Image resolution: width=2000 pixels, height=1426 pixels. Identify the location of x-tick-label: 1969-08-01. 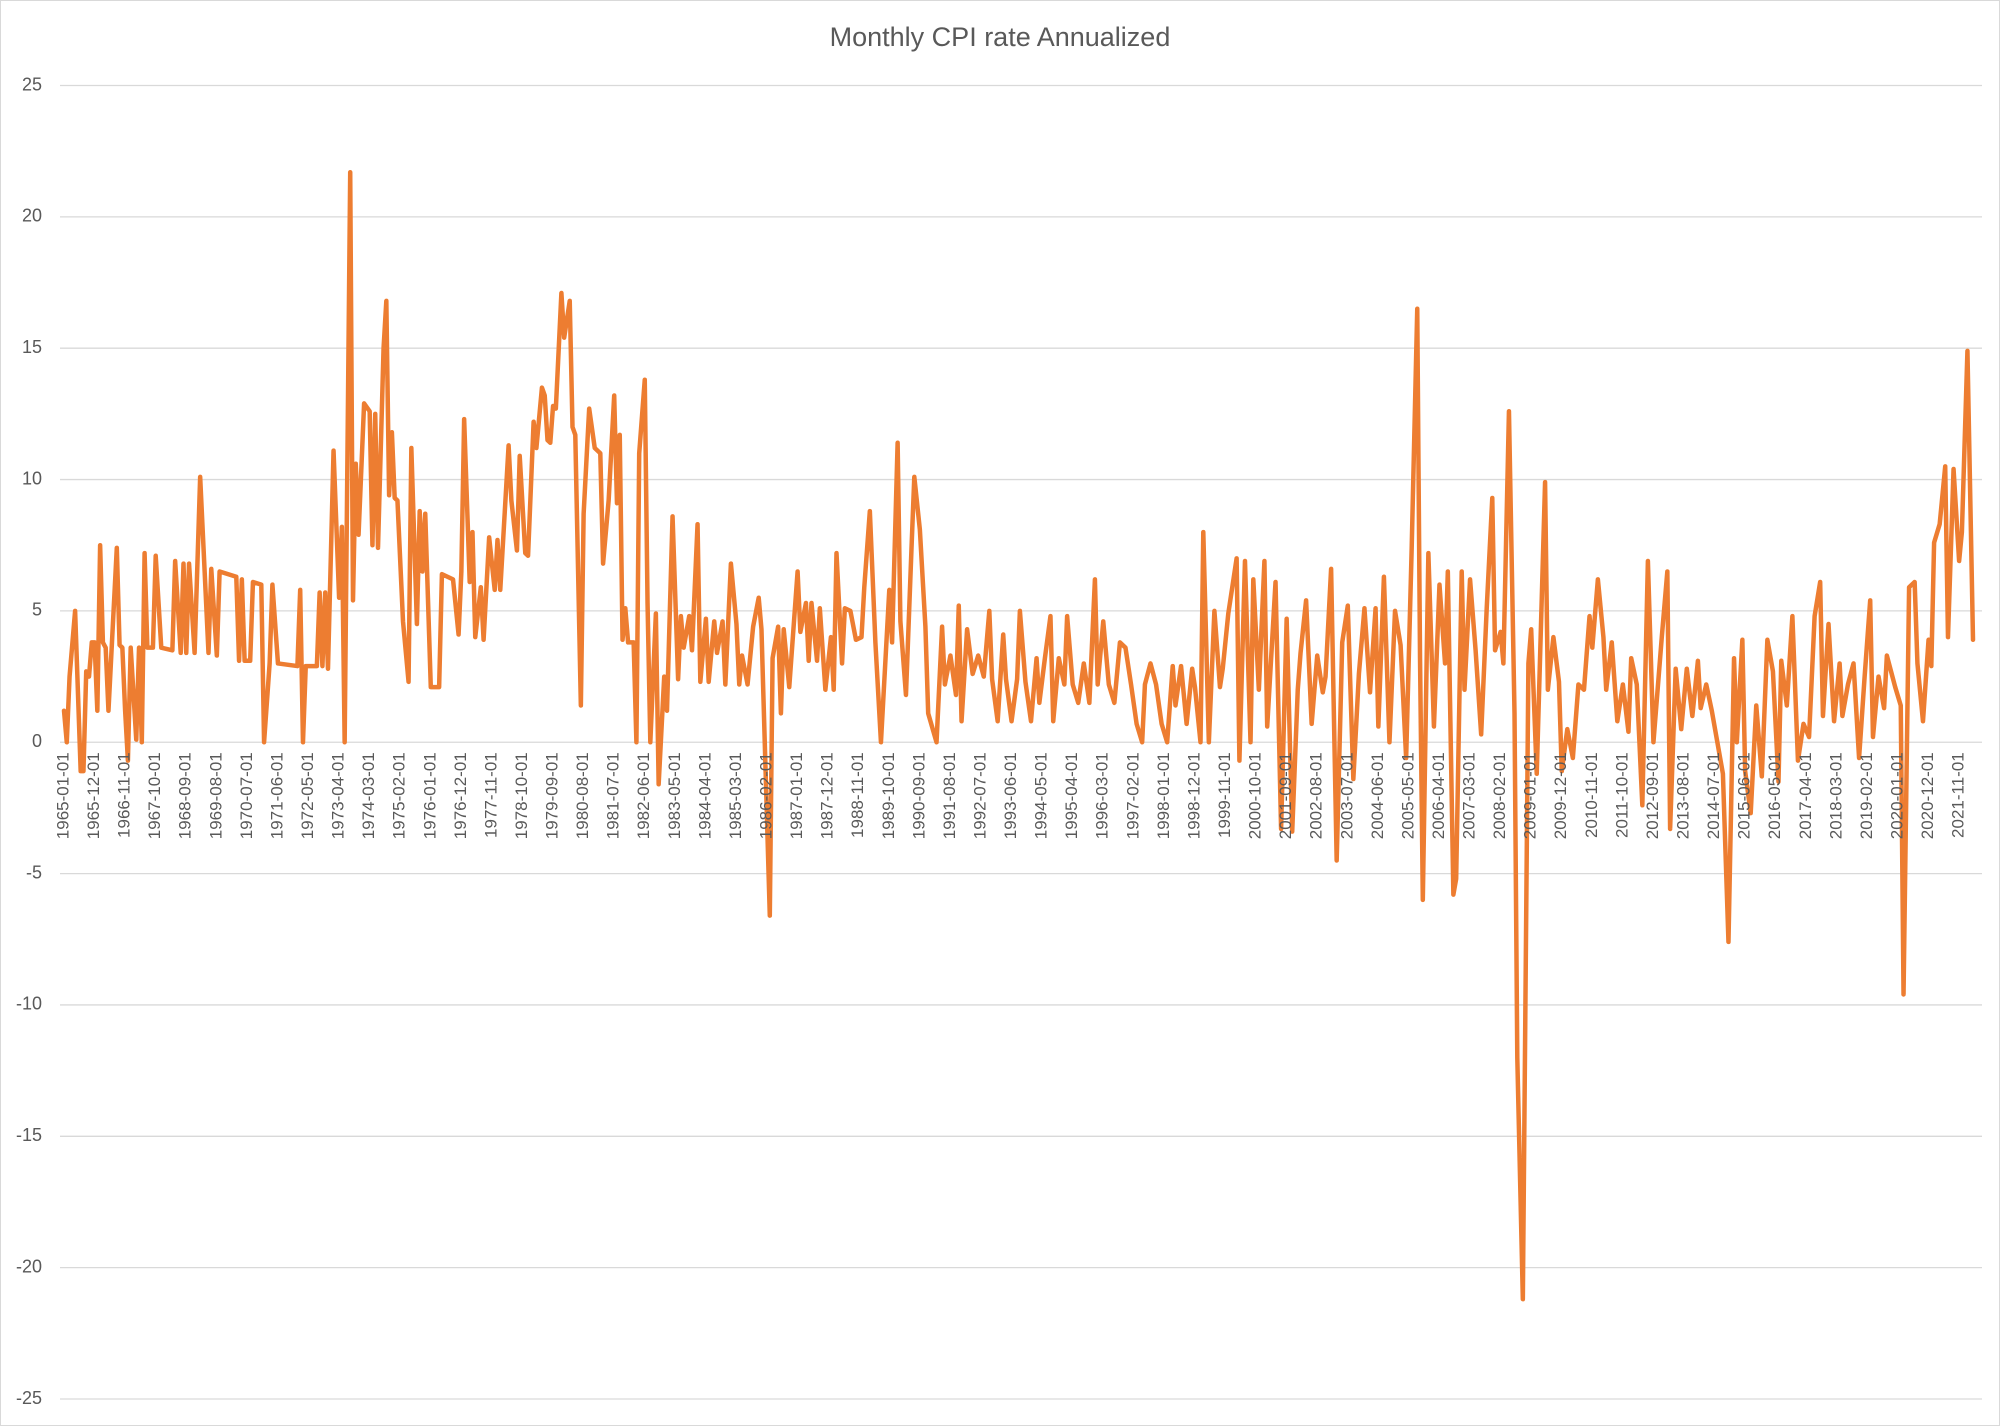
(215, 795).